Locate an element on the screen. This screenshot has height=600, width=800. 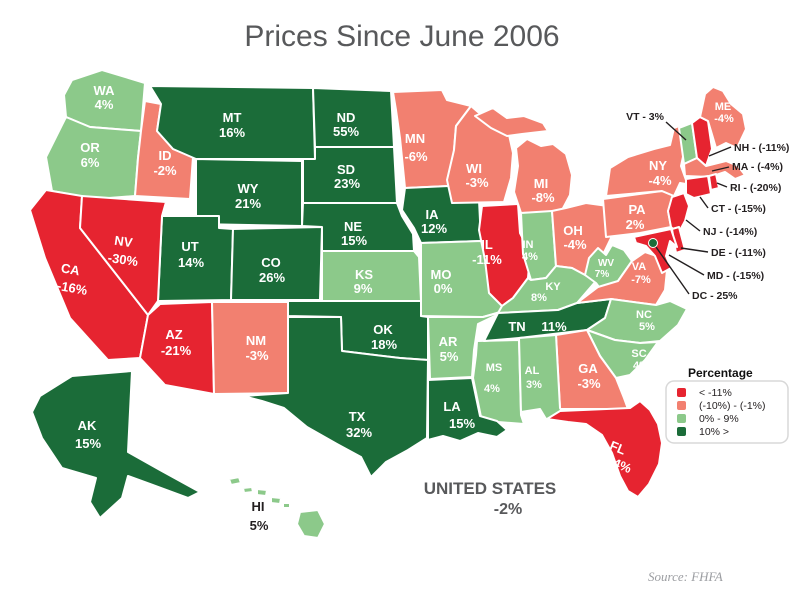
callout-line-dc is located at coordinates (672, 270).